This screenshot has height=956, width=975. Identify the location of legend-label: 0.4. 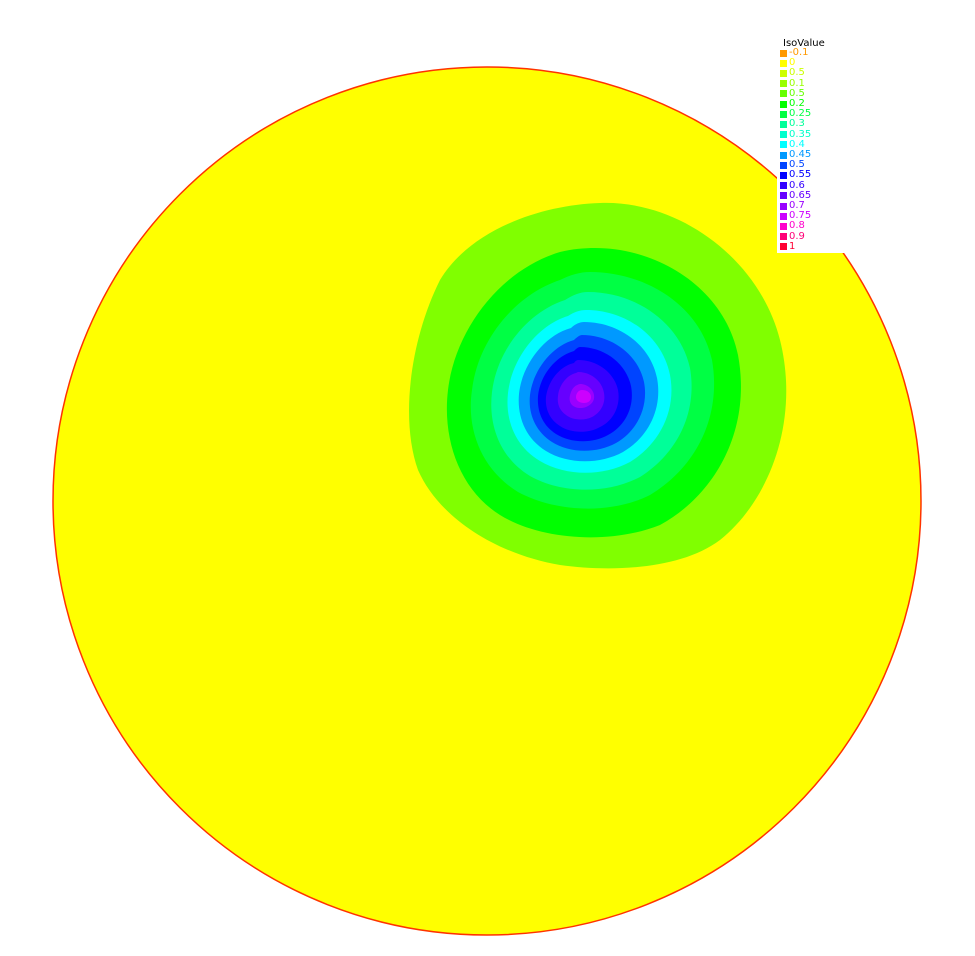
(797, 144).